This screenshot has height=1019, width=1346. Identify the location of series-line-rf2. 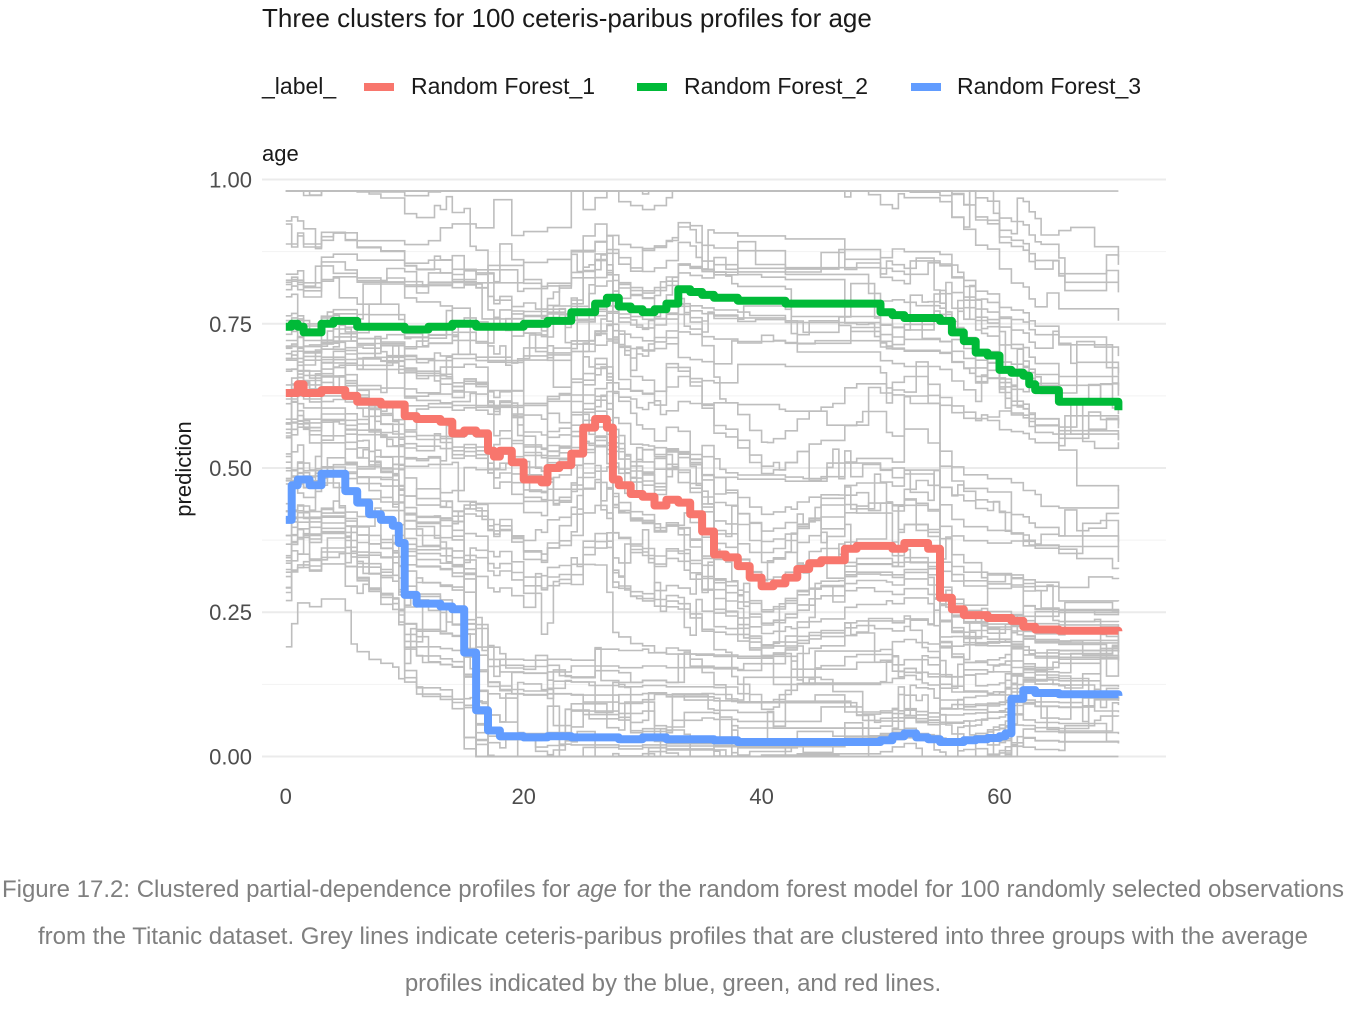
(704, 348).